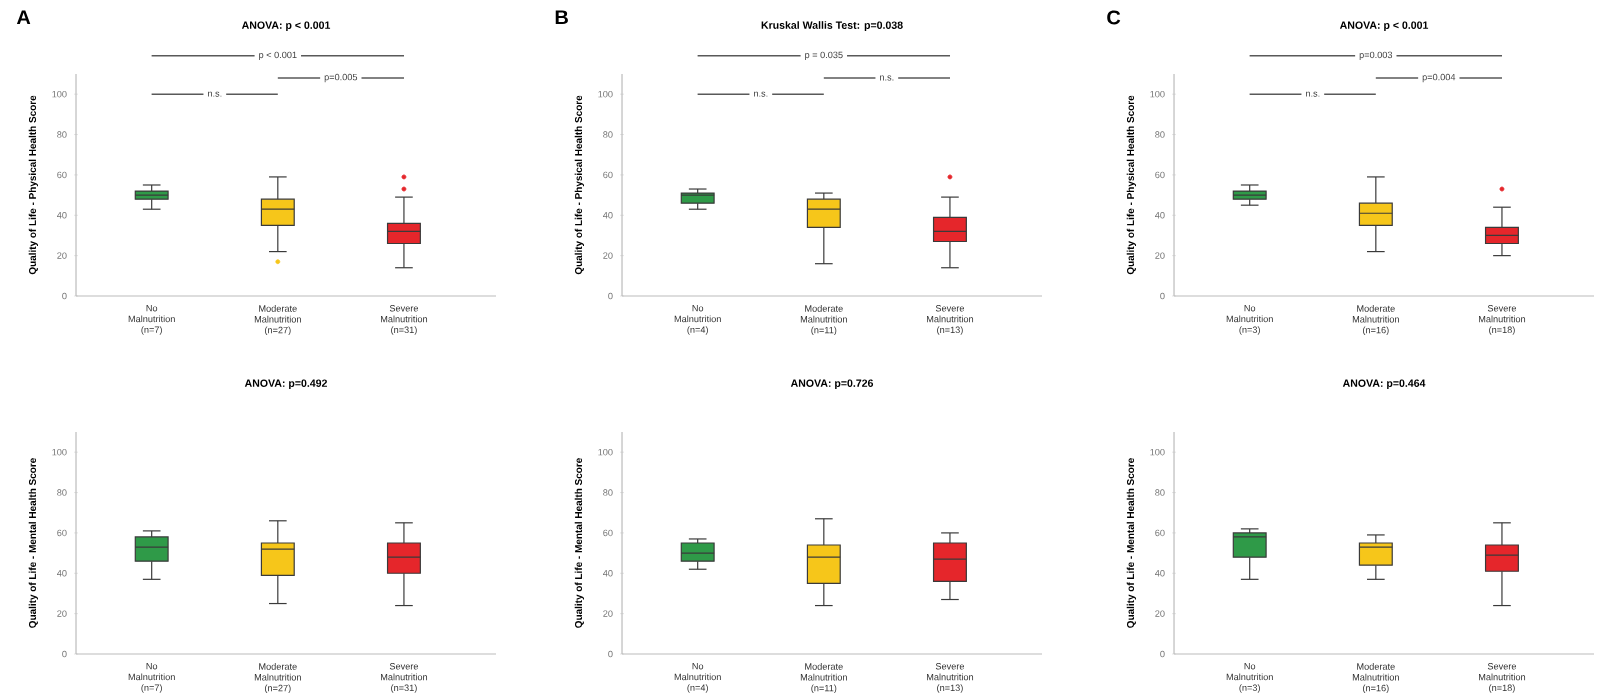 The image size is (1600, 694). I want to click on text: B, so click(561, 17).